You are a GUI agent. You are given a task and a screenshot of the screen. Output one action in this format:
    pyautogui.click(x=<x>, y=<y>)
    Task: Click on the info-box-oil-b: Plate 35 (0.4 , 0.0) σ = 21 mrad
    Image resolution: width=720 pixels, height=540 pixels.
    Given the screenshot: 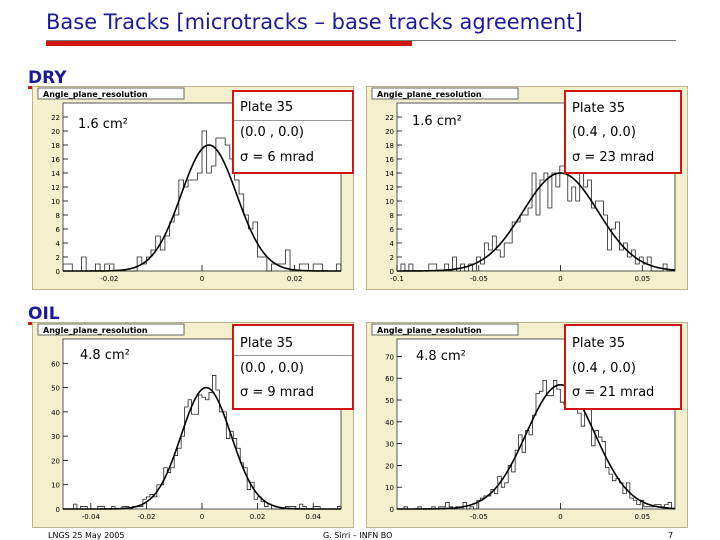 What is the action you would take?
    pyautogui.click(x=623, y=367)
    